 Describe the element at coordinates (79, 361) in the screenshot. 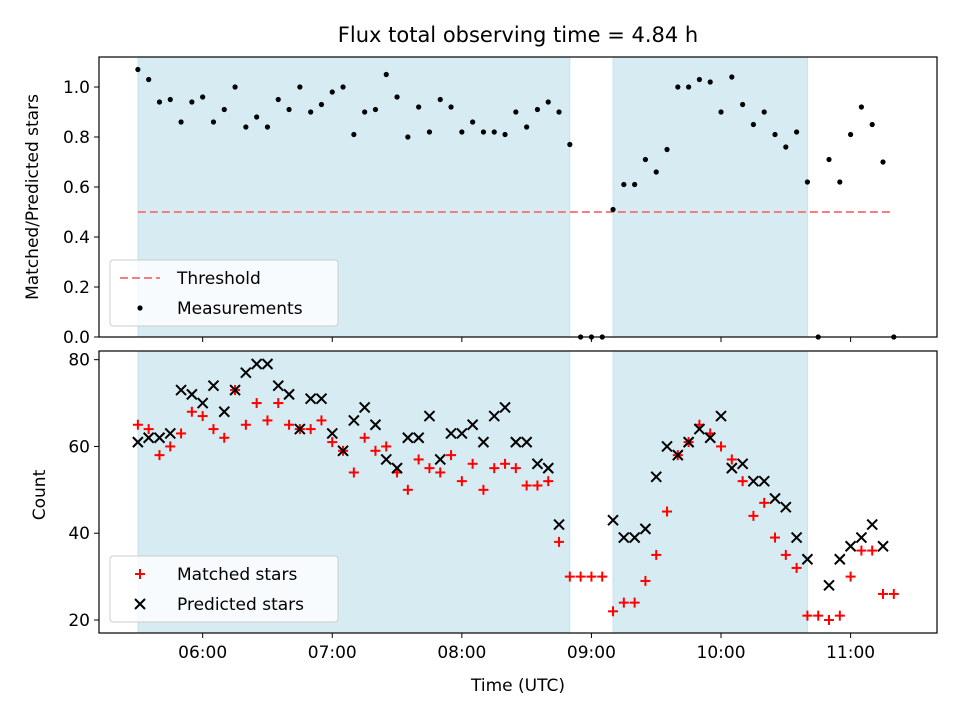

I see `y-tick-label: 80` at that location.